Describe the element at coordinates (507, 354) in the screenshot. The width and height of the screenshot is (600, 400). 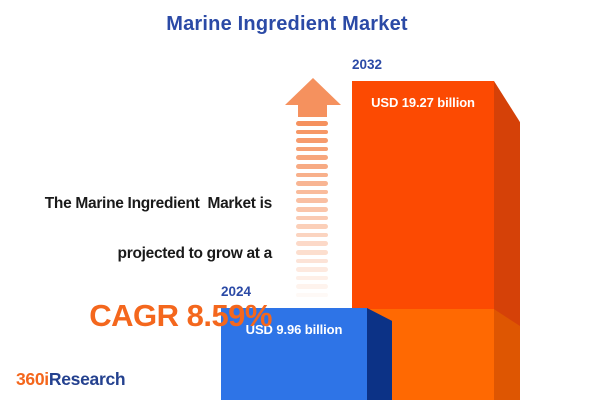
I see `bar-2032-side-lower` at that location.